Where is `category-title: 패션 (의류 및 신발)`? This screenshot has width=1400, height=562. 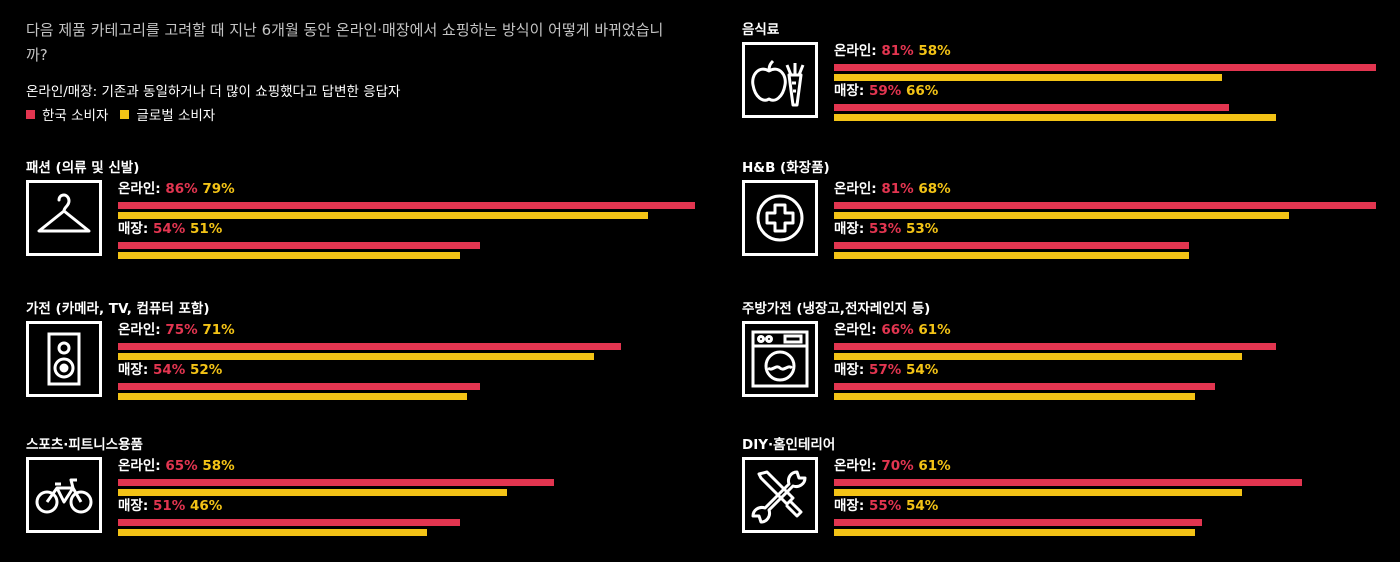
category-title: 패션 (의류 및 신발) is located at coordinates (83, 168).